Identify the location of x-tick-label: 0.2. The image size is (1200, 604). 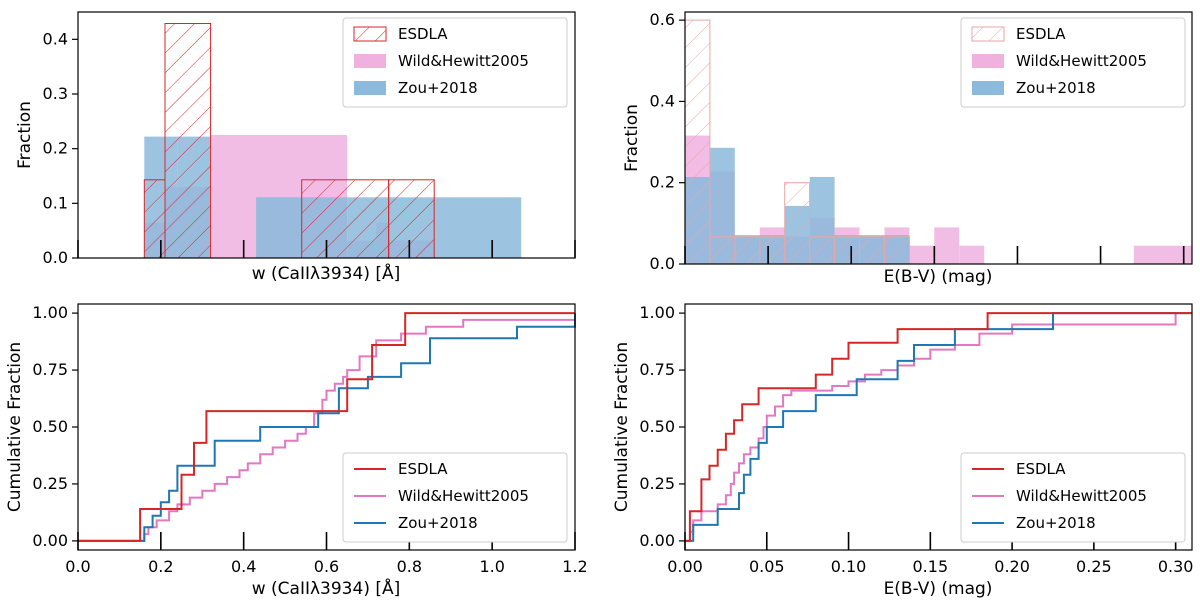
(160, 566).